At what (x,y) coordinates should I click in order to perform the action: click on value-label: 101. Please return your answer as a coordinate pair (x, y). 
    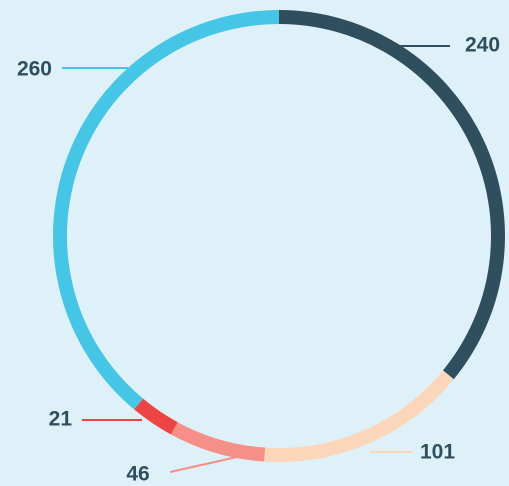
    Looking at the image, I should click on (437, 452).